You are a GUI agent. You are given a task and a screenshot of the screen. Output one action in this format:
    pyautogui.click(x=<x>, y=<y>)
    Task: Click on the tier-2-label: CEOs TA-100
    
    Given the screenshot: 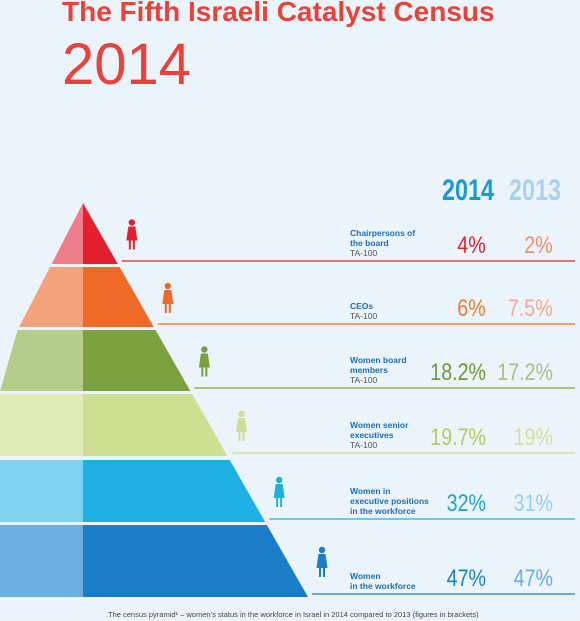 What is the action you would take?
    pyautogui.click(x=363, y=311)
    